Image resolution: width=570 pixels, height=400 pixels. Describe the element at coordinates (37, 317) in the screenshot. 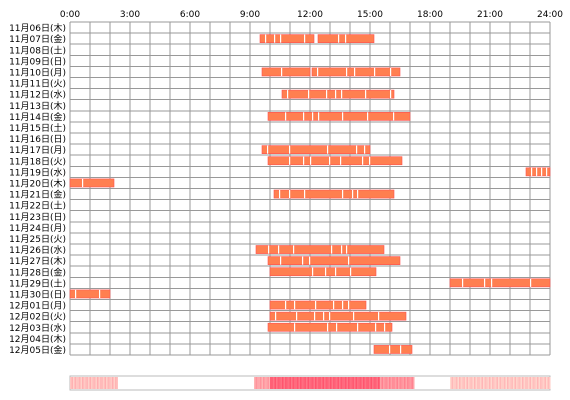

I see `day-label: 12月02日(火)` at that location.